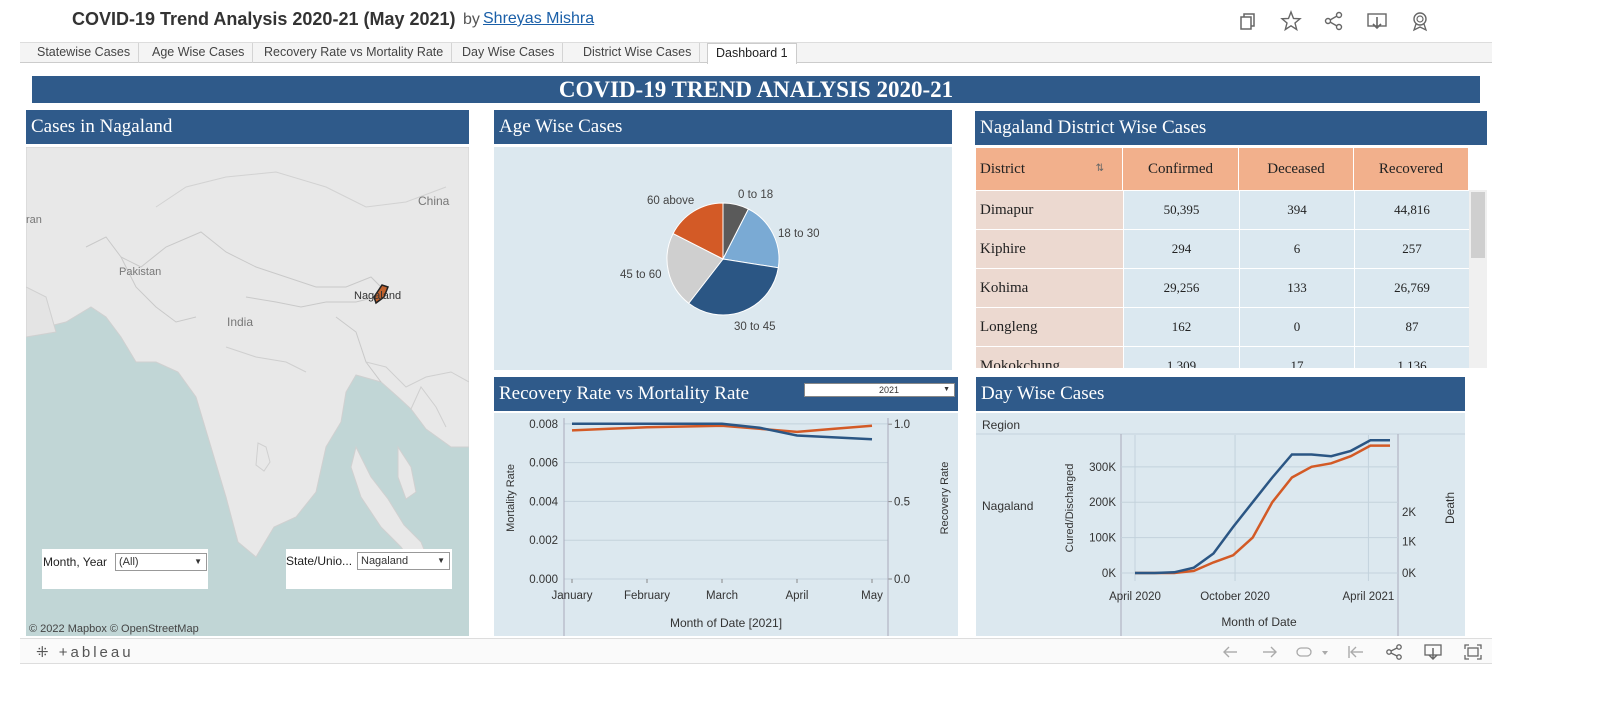  I want to click on value-cell: 17, so click(1296, 357).